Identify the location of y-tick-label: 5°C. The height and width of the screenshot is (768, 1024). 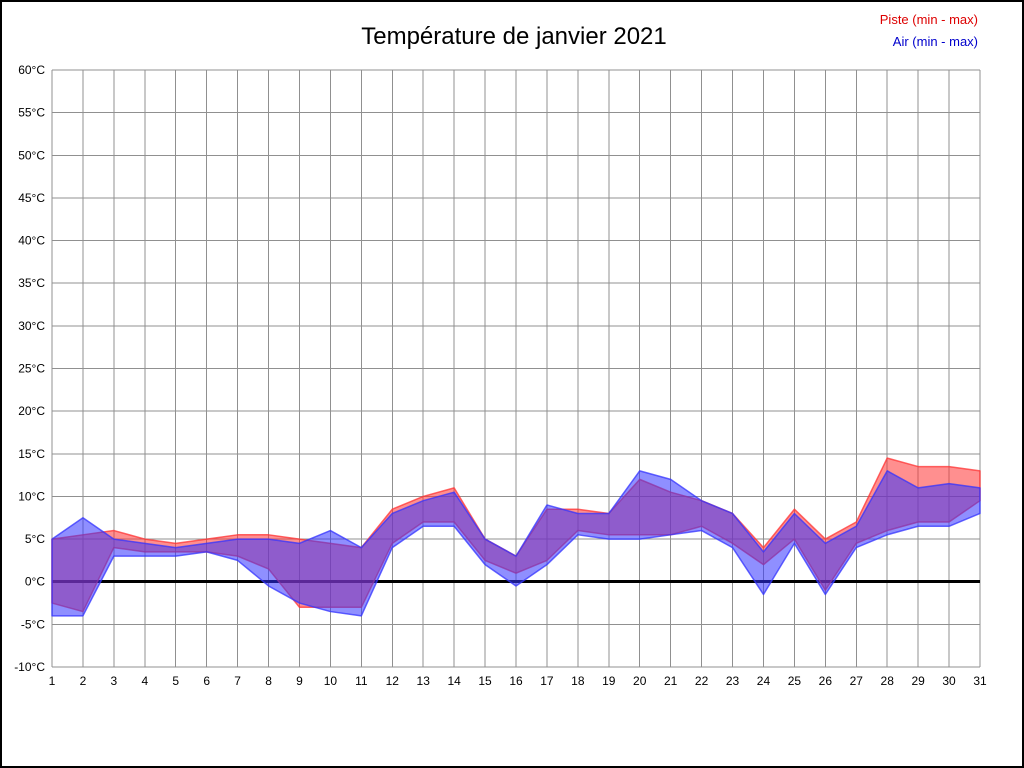
(35, 539).